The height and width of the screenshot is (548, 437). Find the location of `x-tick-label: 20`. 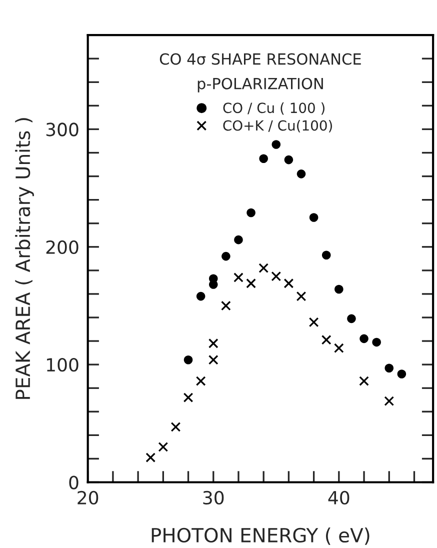

x-tick-label: 20 is located at coordinates (88, 497).